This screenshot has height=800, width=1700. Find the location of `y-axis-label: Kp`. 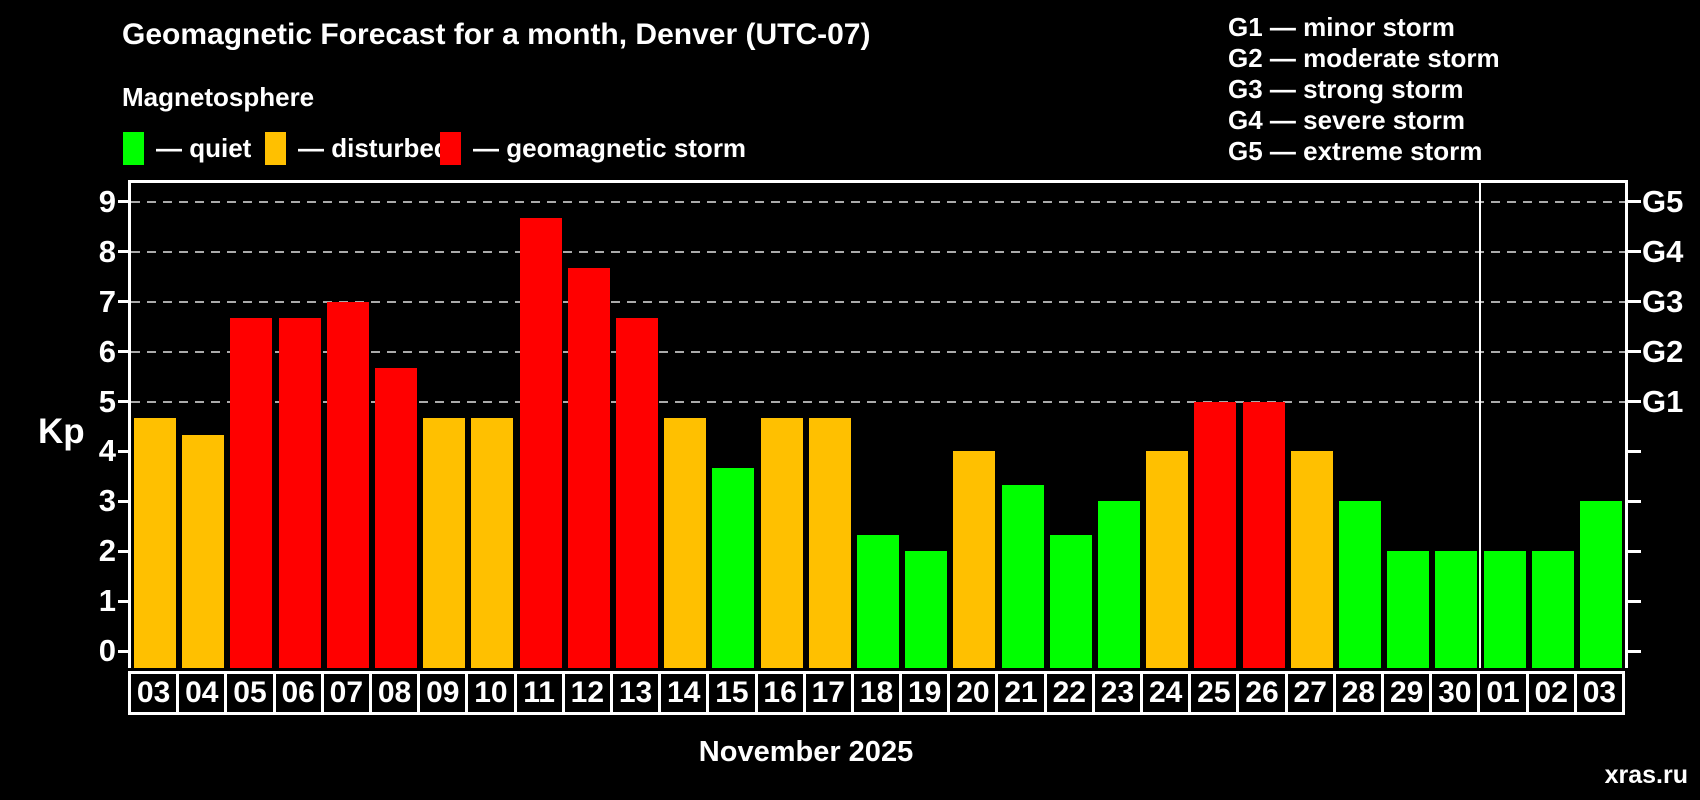

y-axis-label: Kp is located at coordinates (61, 431).